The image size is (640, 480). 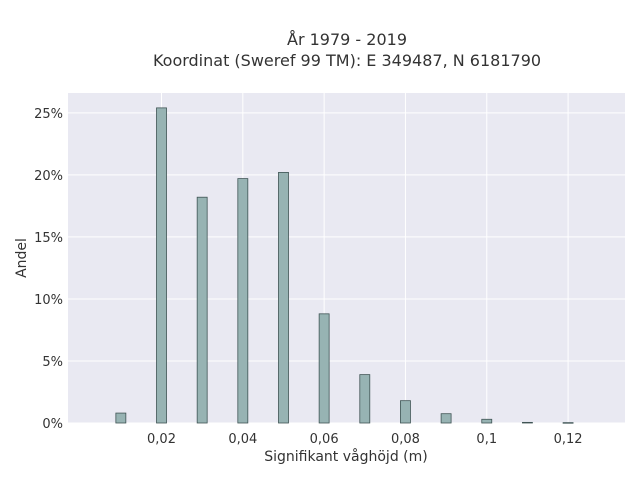 I want to click on y-axis-title: Andel, so click(x=22, y=258).